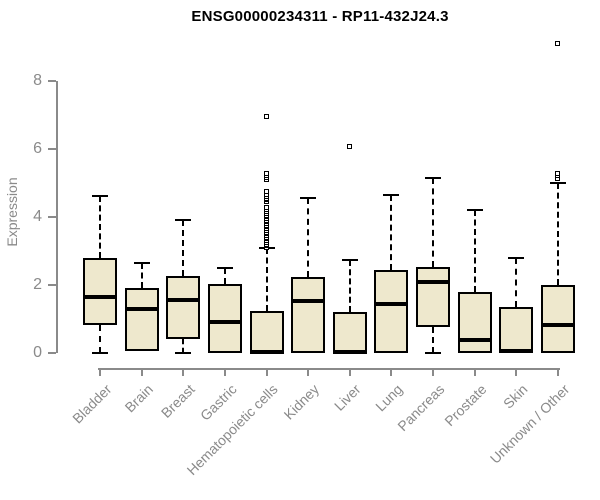 This screenshot has width=600, height=500. I want to click on median-line-pancreas, so click(433, 282).